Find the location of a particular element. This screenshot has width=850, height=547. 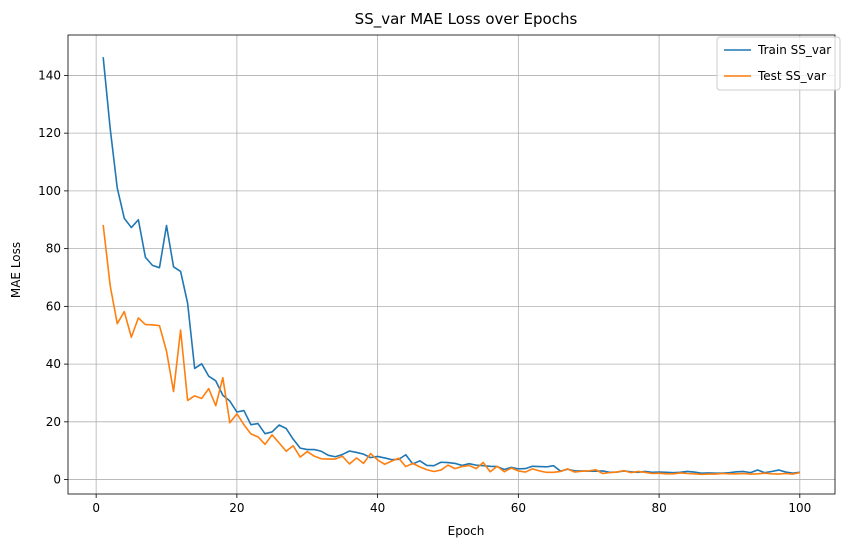

y-tick-label: 20 is located at coordinates (53, 422).